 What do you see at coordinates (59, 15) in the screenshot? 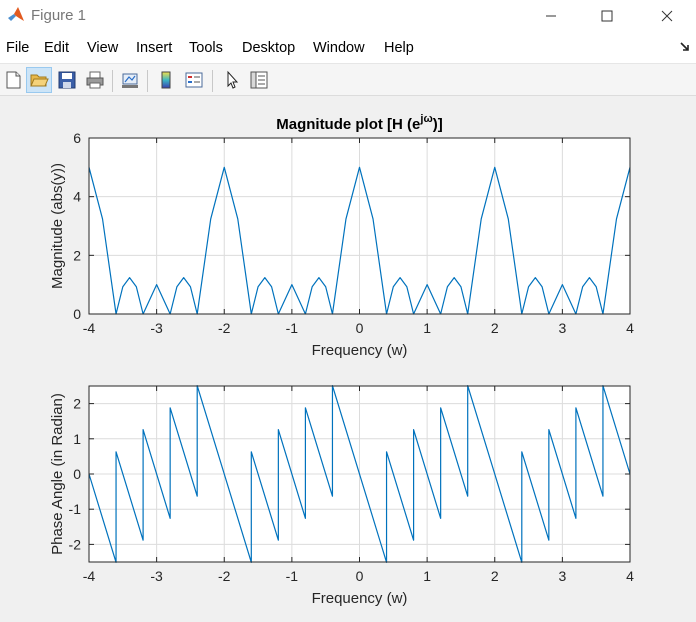
I see `window-title: Figure 1` at bounding box center [59, 15].